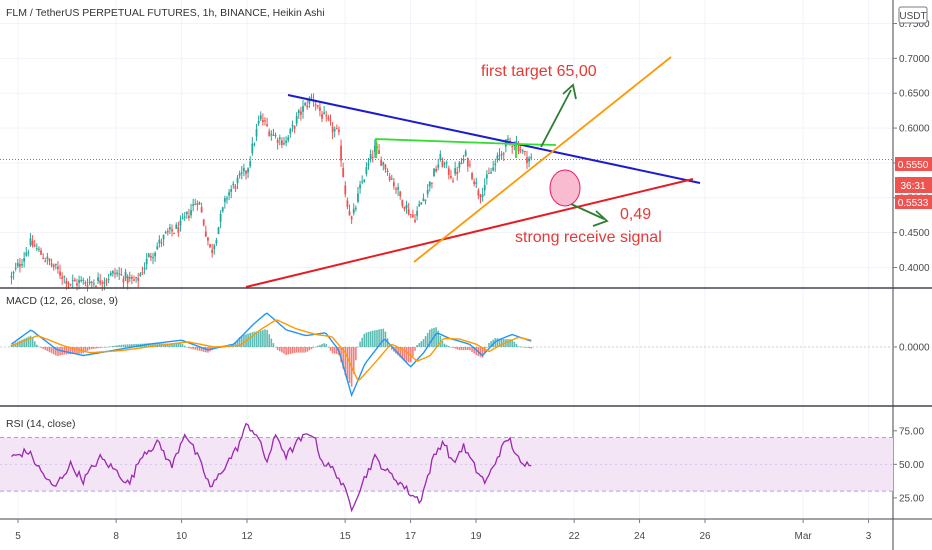  What do you see at coordinates (640, 536) in the screenshot?
I see `time-tick-label: 24` at bounding box center [640, 536].